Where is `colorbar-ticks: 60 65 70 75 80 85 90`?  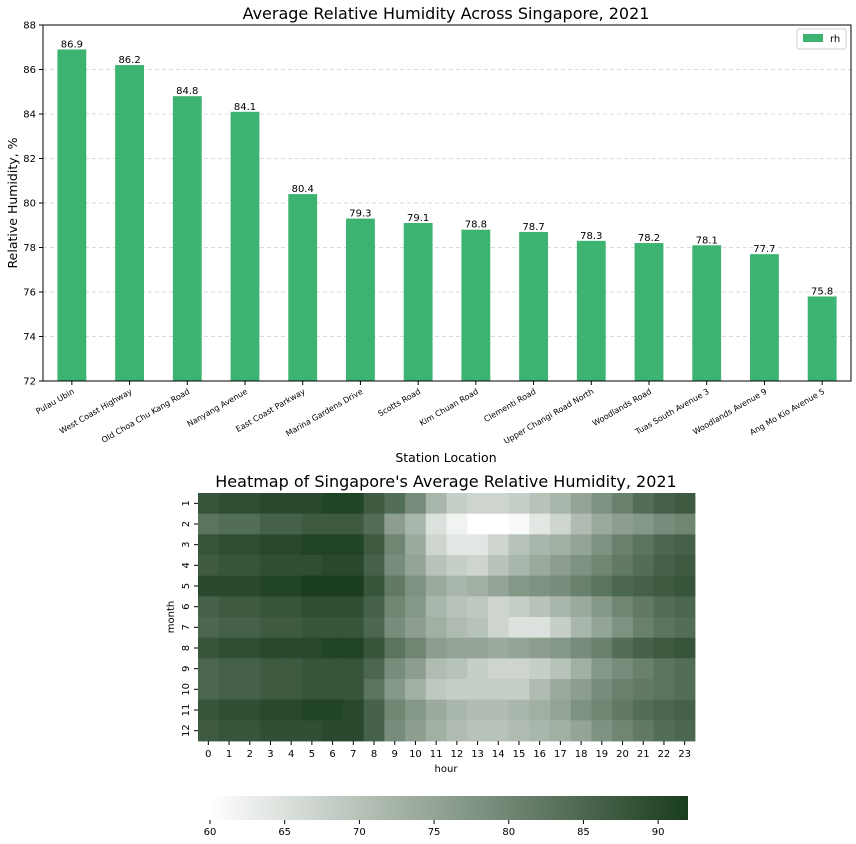
colorbar-ticks: 60 65 70 75 80 85 90 is located at coordinates (434, 829).